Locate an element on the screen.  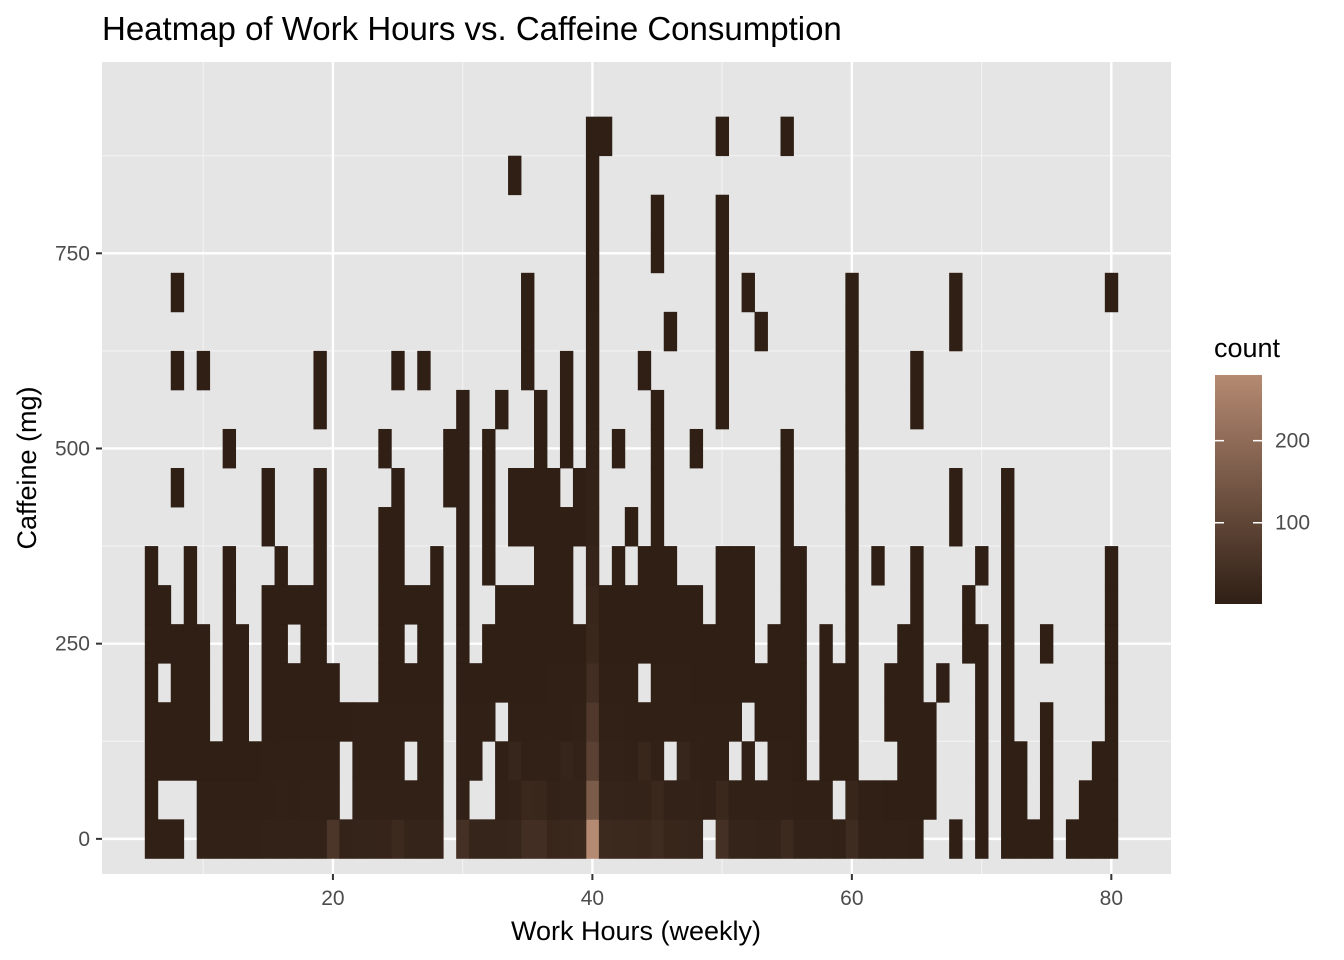
y-tick-label: 750 is located at coordinates (72, 253).